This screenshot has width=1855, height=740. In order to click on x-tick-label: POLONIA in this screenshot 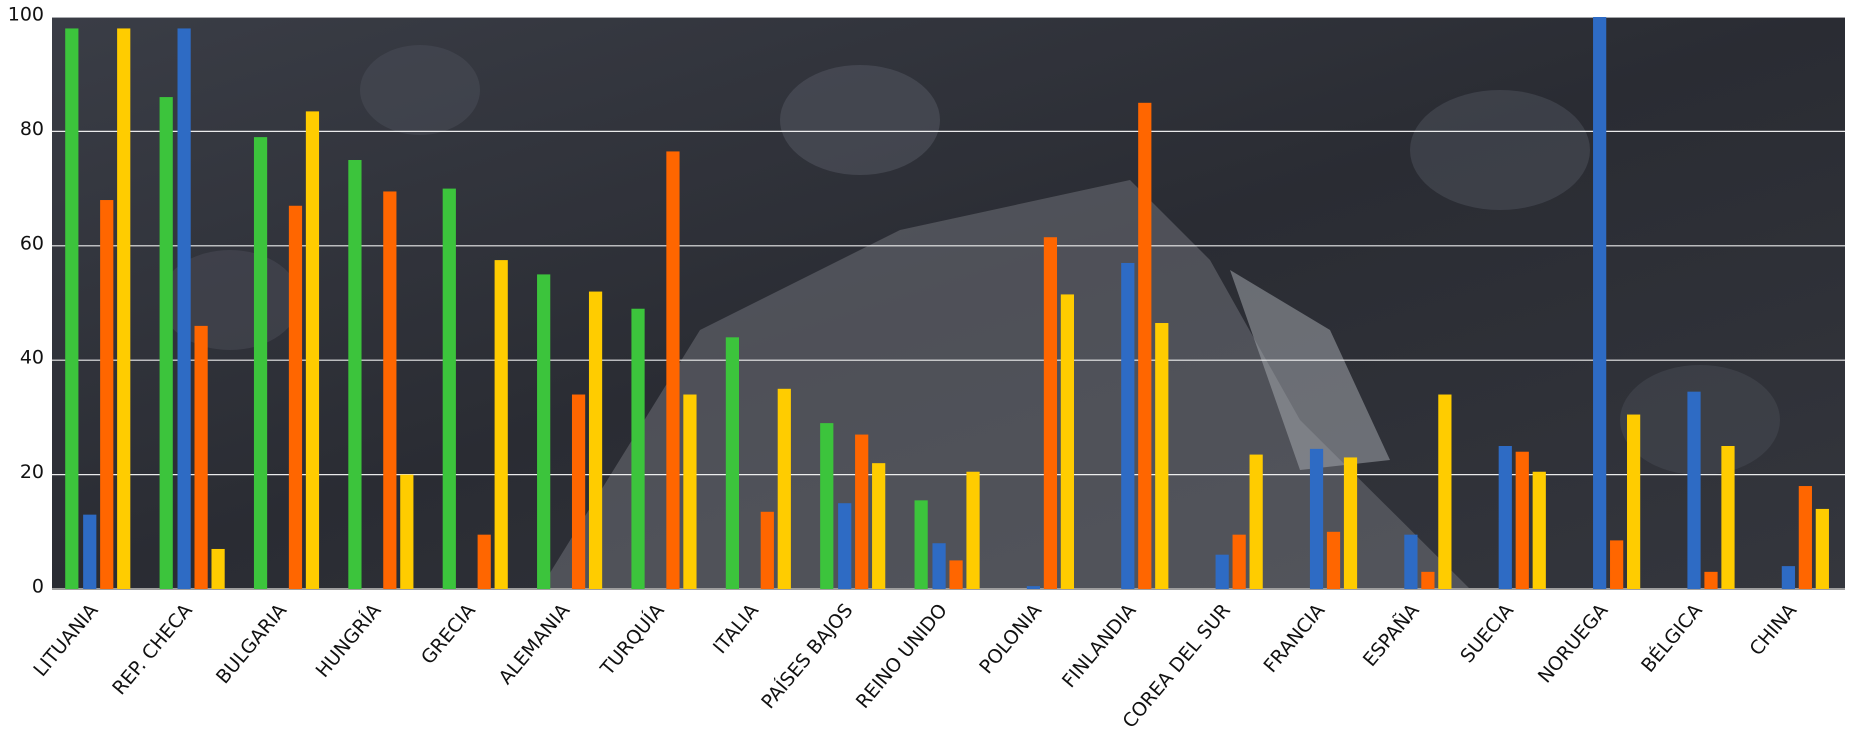, I will do `click(1010, 639)`.